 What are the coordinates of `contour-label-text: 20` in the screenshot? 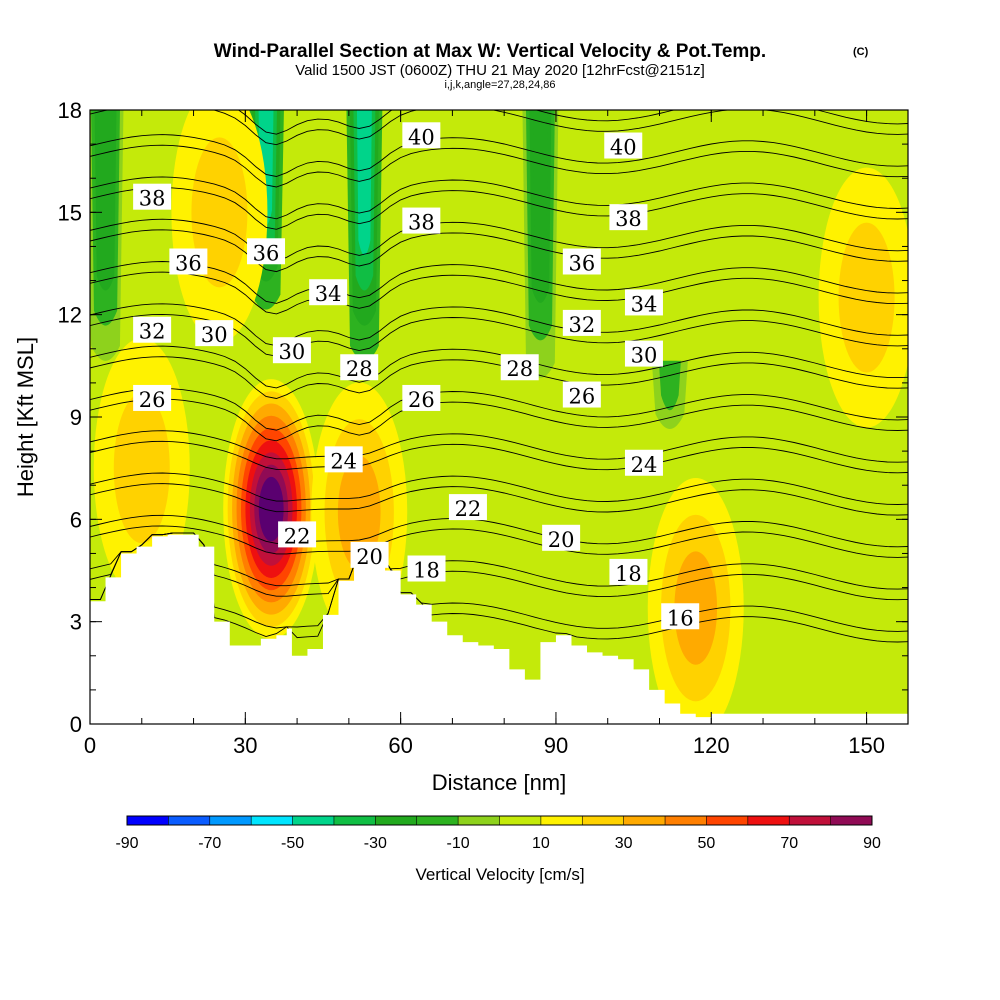 It's located at (369, 557).